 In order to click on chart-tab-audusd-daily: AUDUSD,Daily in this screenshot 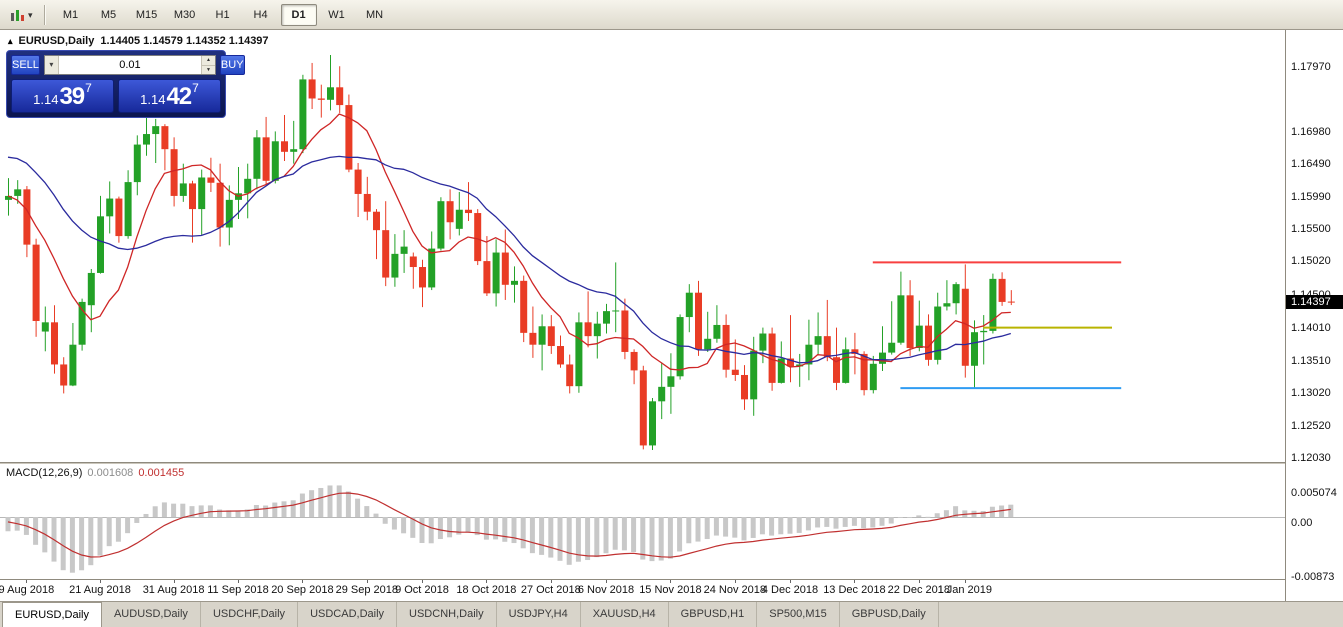, I will do `click(151, 614)`.